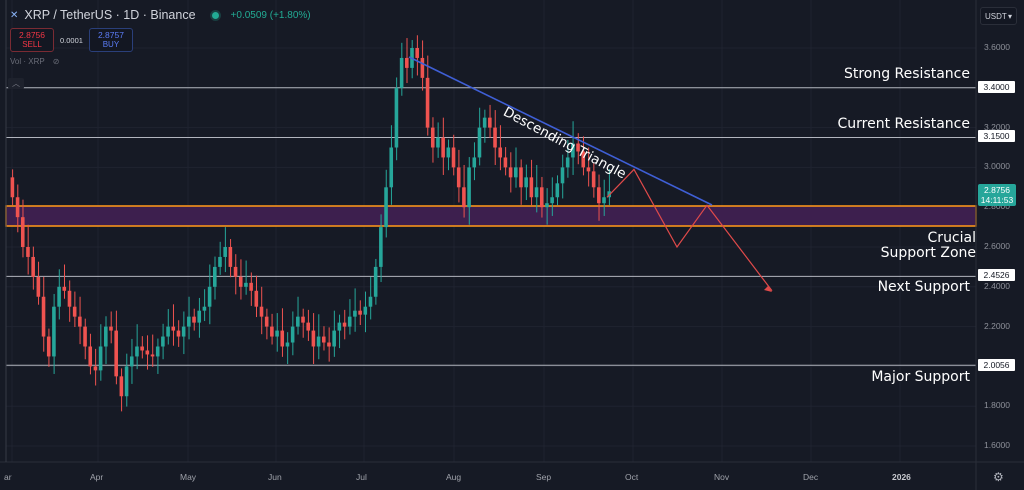 The height and width of the screenshot is (490, 1024). What do you see at coordinates (997, 325) in the screenshot?
I see `price-tick: 2.2000` at bounding box center [997, 325].